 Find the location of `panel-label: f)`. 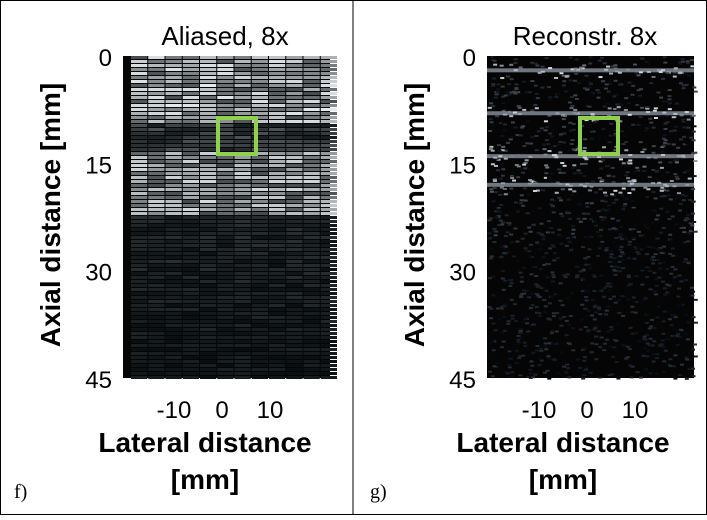

panel-label: f) is located at coordinates (20, 492).